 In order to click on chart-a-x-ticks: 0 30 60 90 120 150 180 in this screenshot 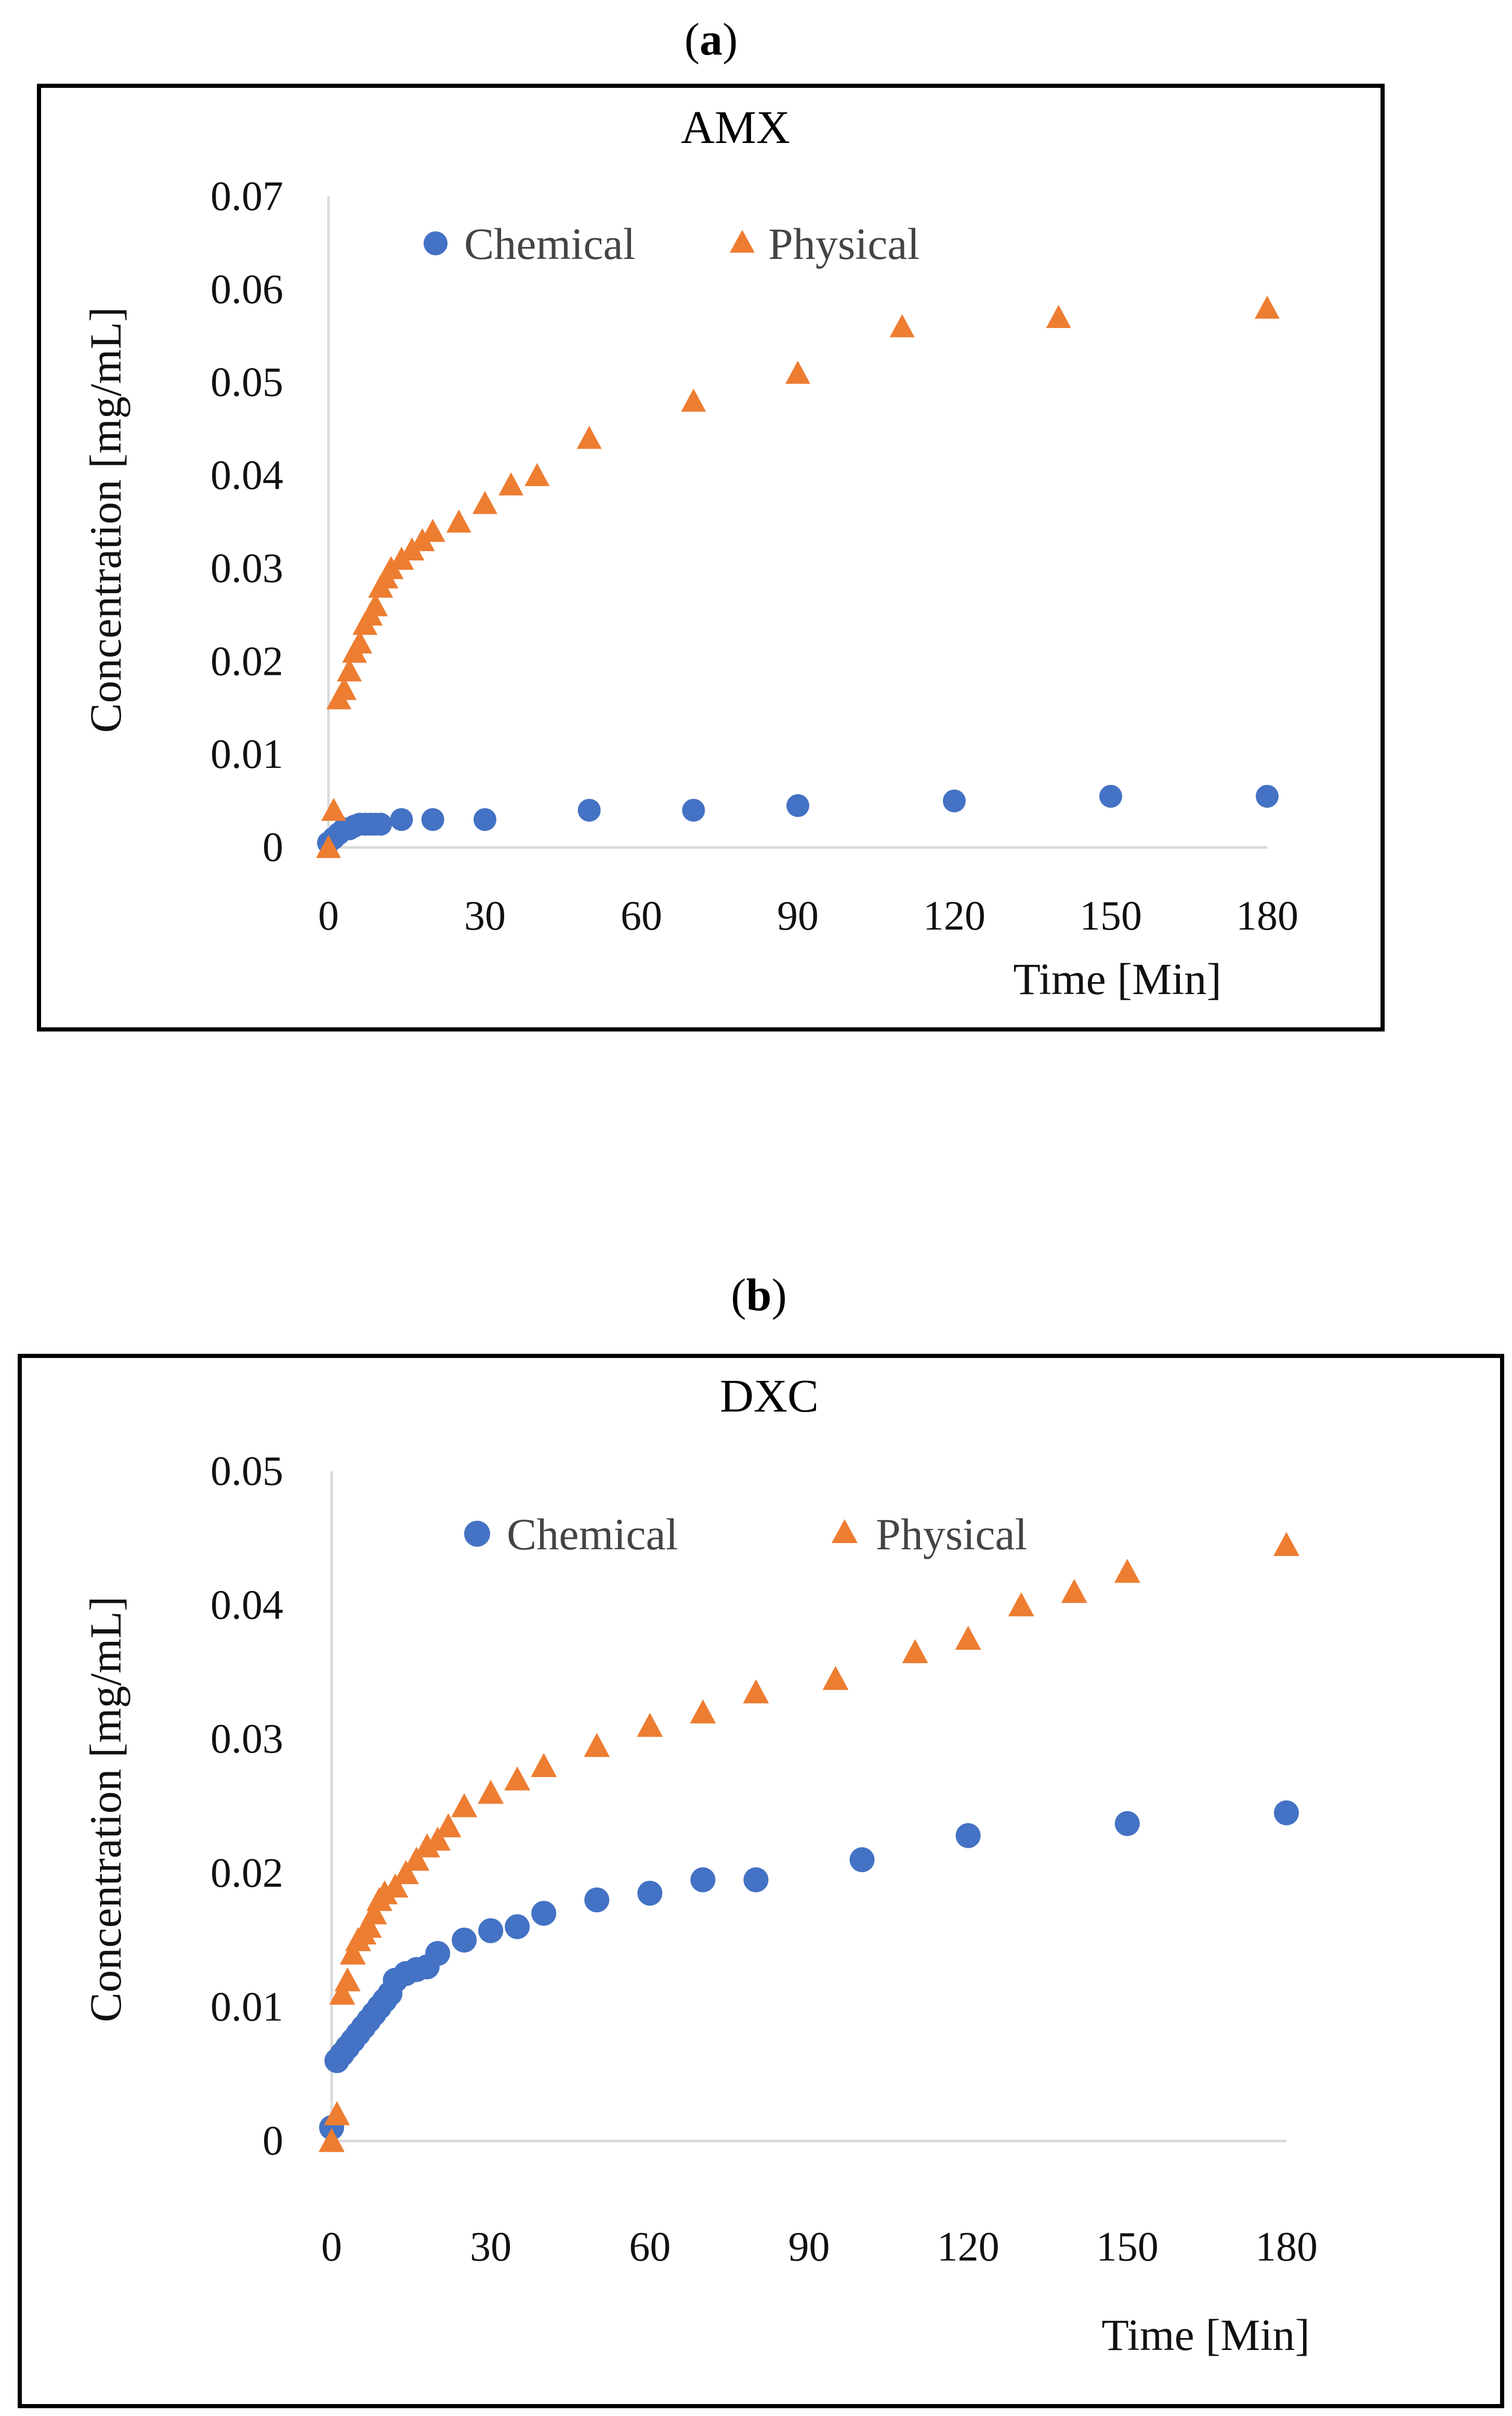, I will do `click(808, 916)`.